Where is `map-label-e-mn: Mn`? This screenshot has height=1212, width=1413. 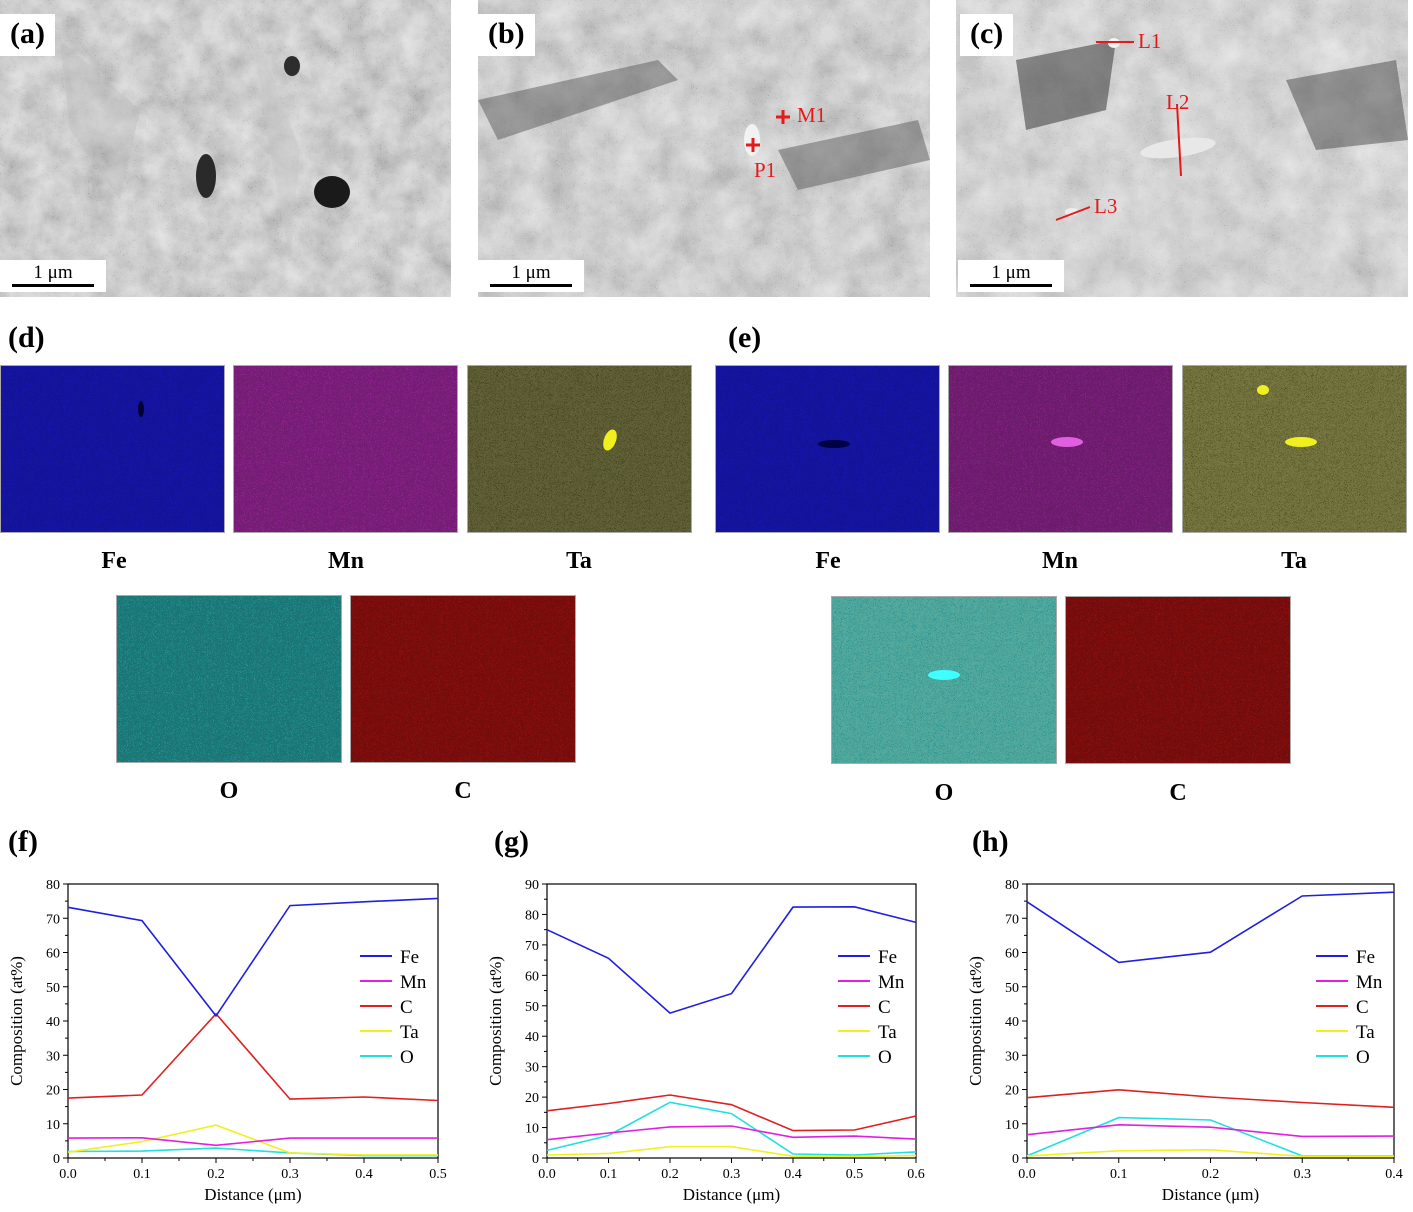 map-label-e-mn: Mn is located at coordinates (1060, 561).